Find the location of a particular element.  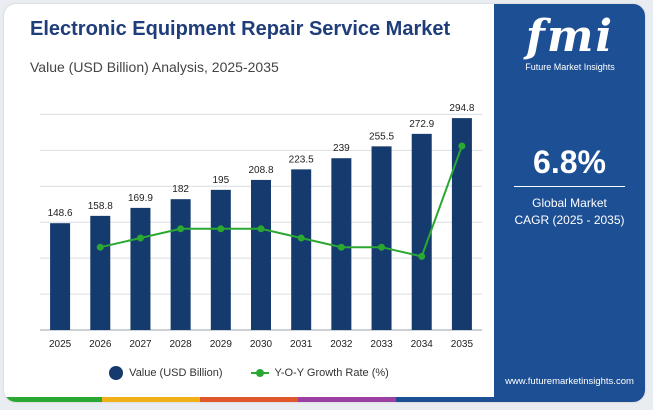

x-tick-2030: 2030 is located at coordinates (261, 344).